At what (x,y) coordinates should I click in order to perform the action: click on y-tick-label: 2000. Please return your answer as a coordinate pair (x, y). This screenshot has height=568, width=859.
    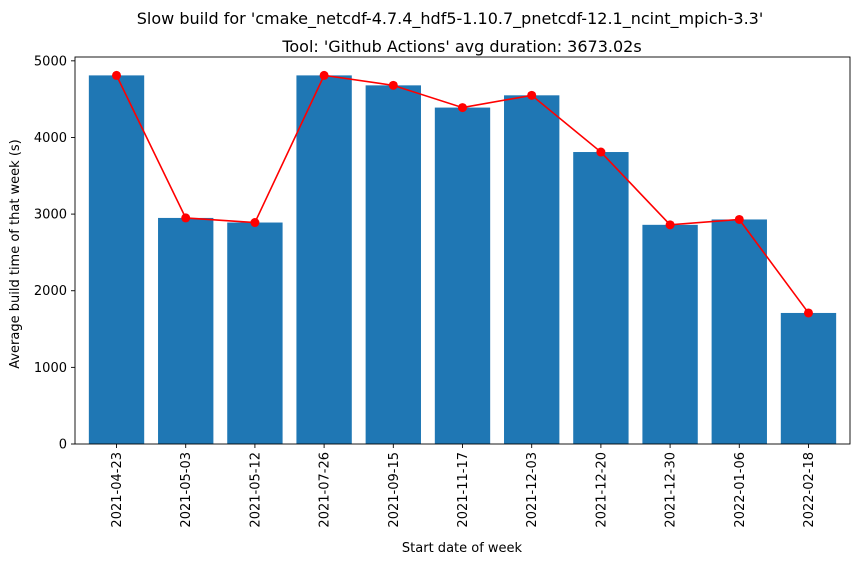
    Looking at the image, I should click on (50, 291).